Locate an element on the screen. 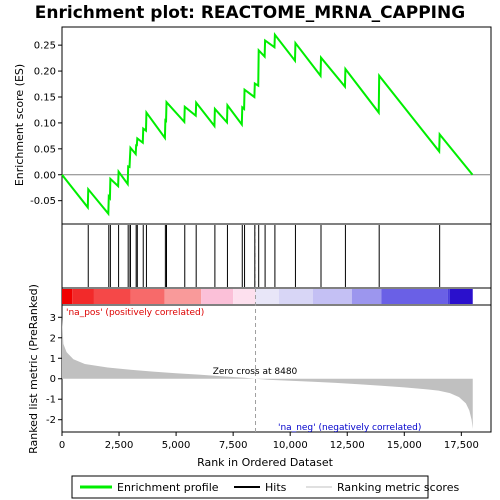  es-axis: -0.05 0.00 0.05 0.10 0.15 0.20 0.25 is located at coordinates (46, 124).